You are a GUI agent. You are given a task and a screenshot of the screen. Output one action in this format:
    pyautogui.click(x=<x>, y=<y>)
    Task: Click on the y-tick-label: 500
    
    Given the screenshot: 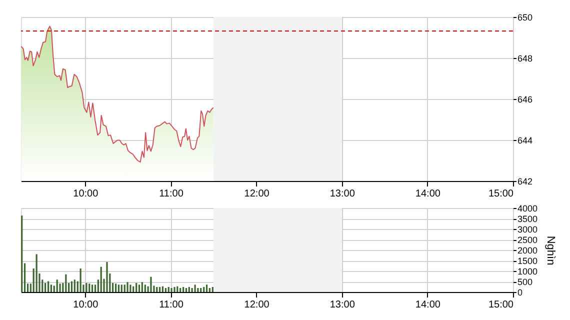 What is the action you would take?
    pyautogui.click(x=525, y=282)
    